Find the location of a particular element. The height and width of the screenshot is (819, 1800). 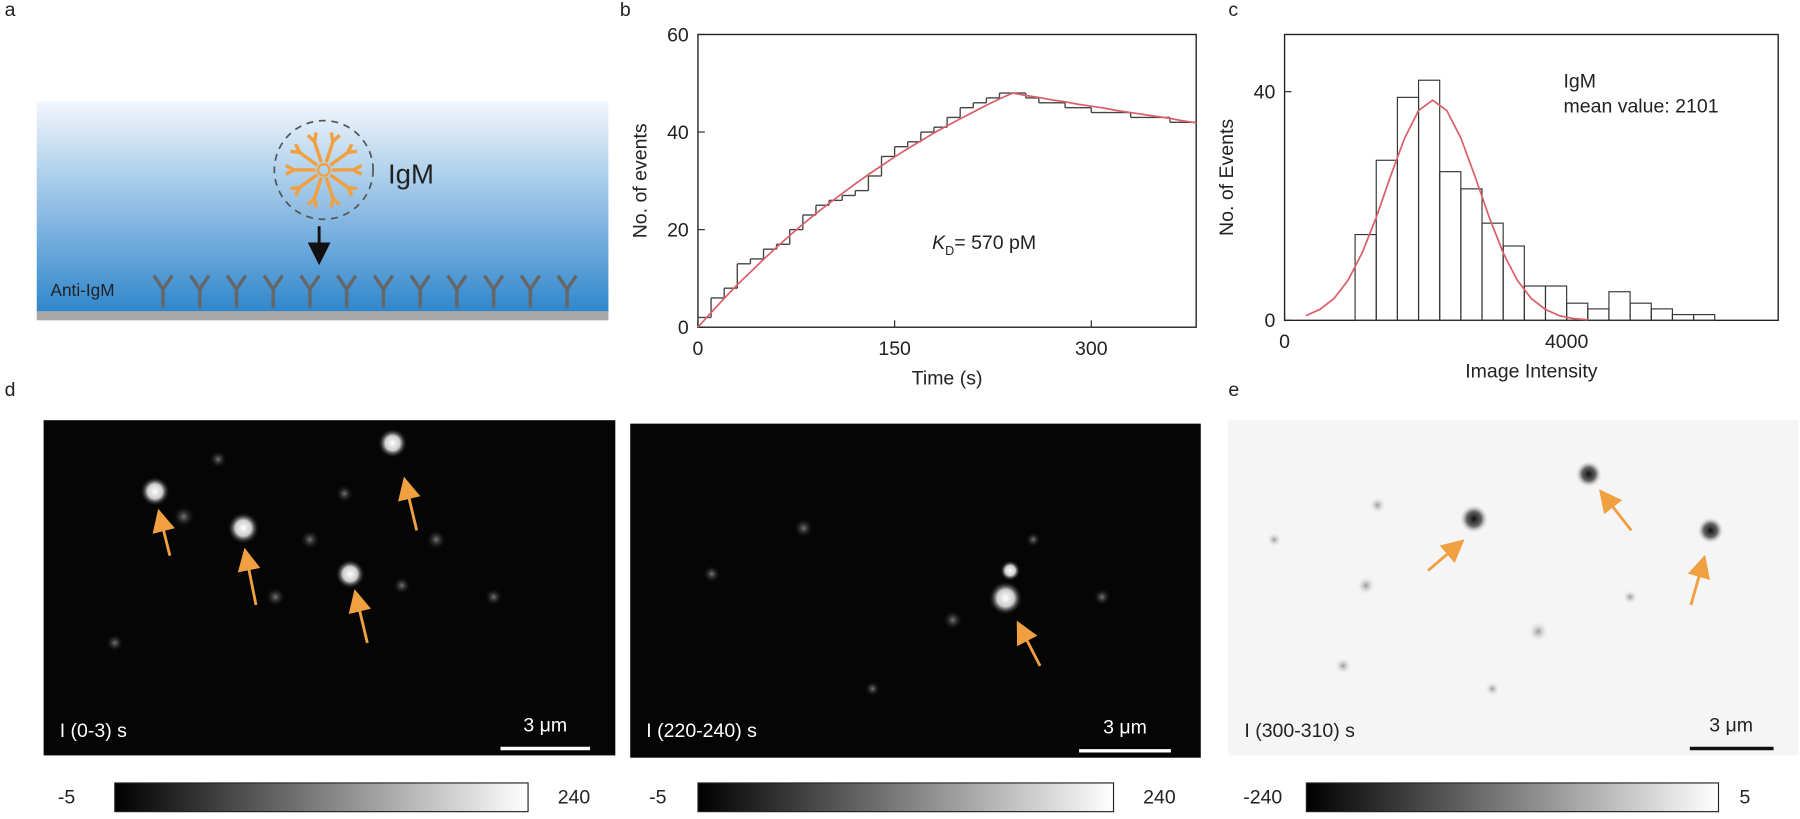

annotation: KD= 570 pM is located at coordinates (984, 245).